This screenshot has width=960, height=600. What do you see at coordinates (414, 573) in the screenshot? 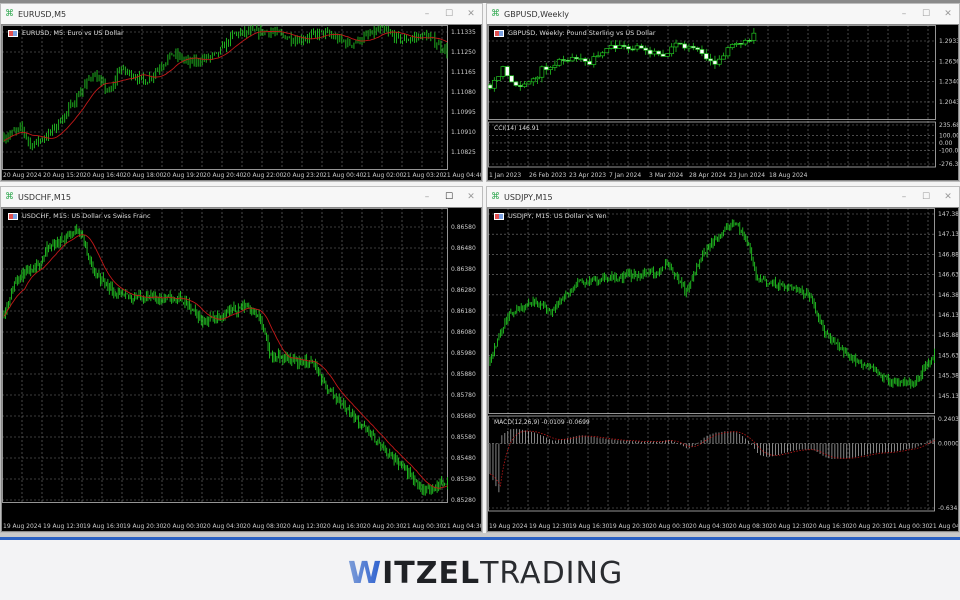
I see `logo-part-bold: WITZEL` at bounding box center [414, 573].